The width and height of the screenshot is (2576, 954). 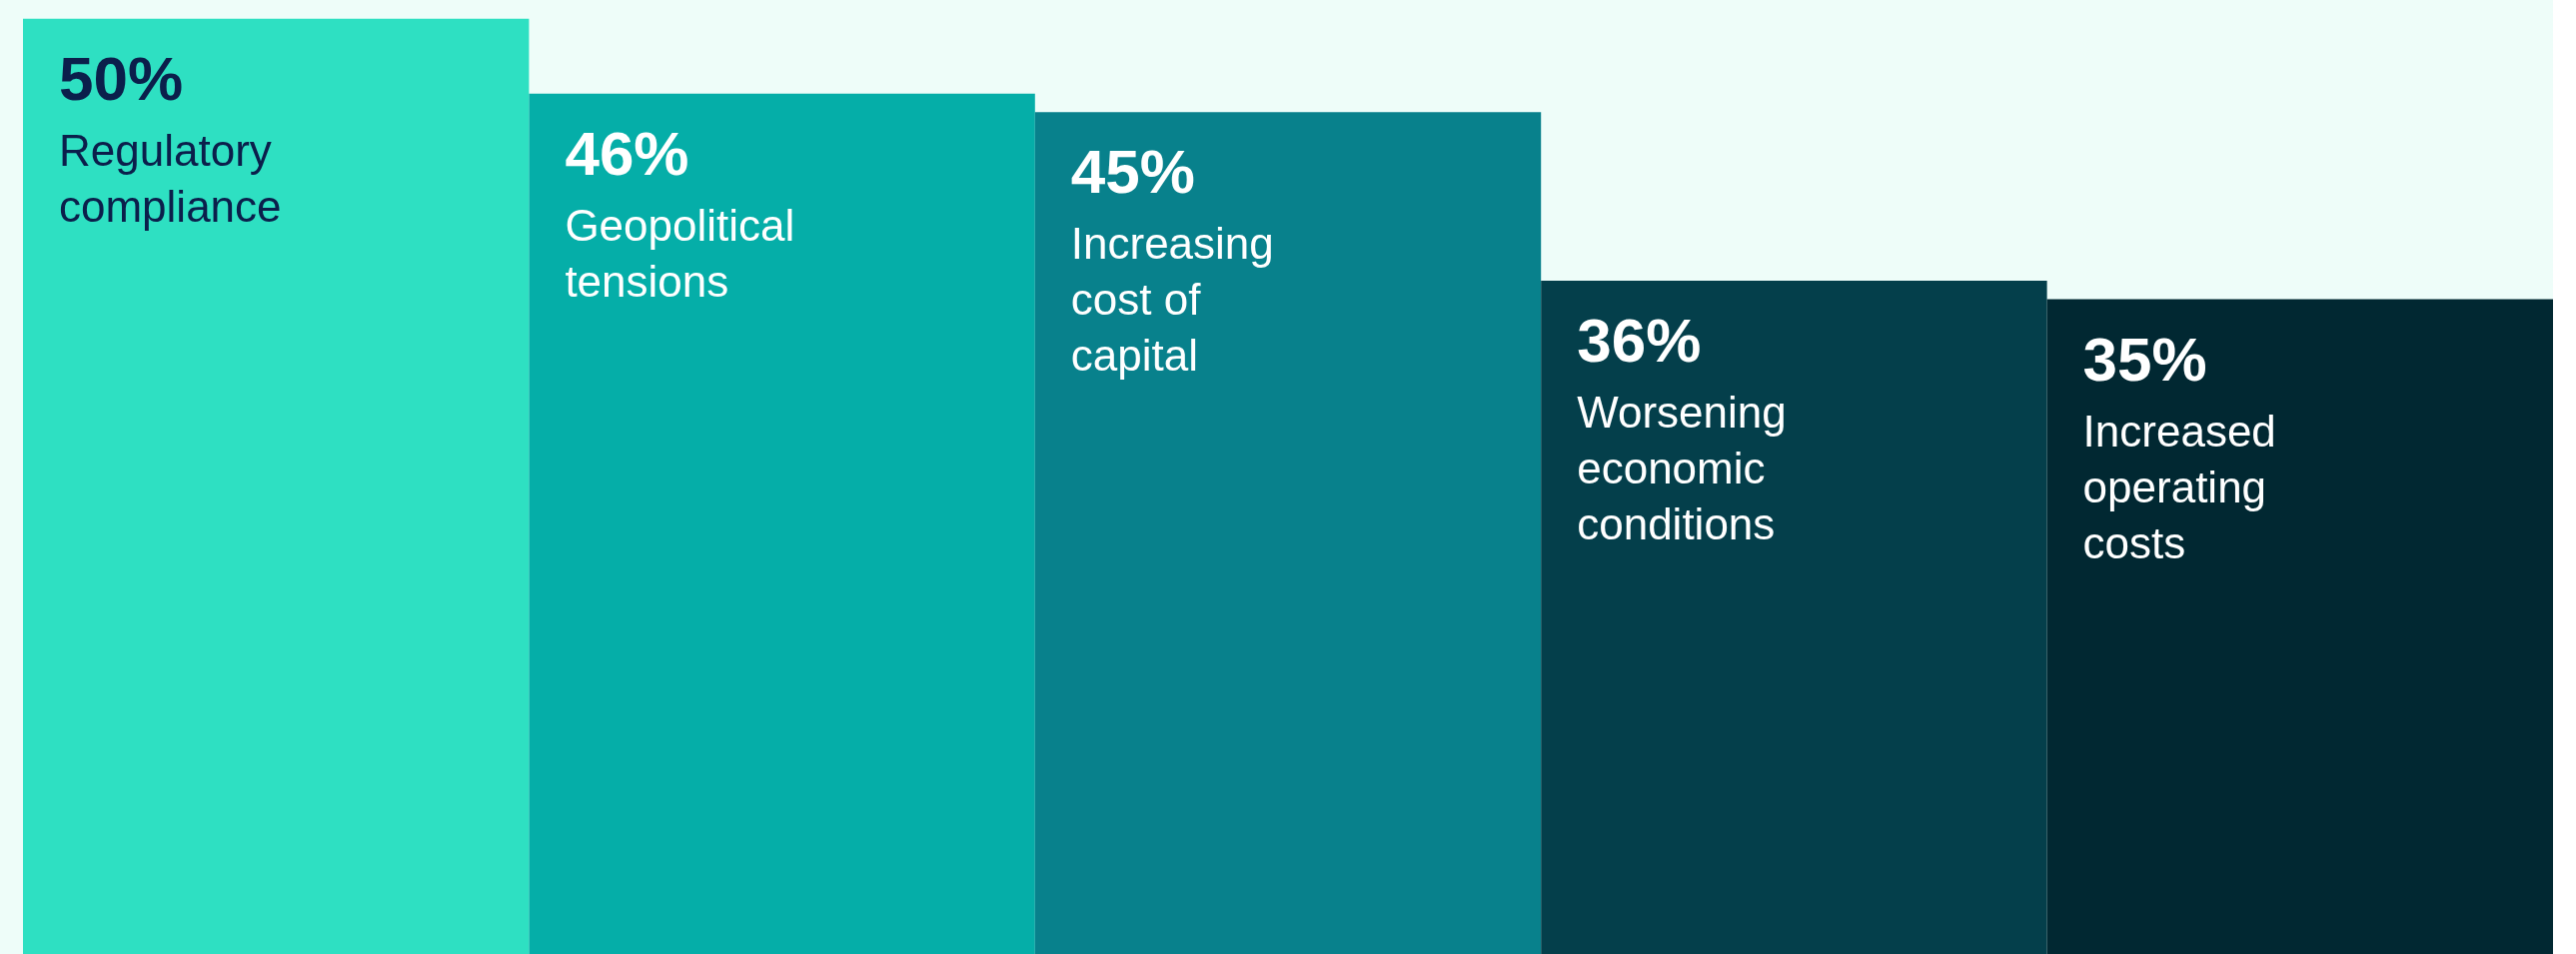 I want to click on x-tick-label: Increasing cost of capital, so click(x=1172, y=300).